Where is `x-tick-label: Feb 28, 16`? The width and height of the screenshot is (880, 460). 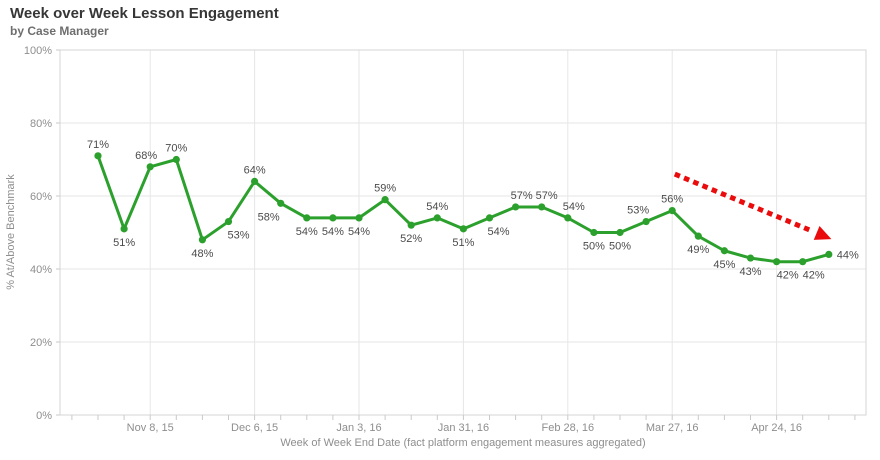
x-tick-label: Feb 28, 16 is located at coordinates (568, 428).